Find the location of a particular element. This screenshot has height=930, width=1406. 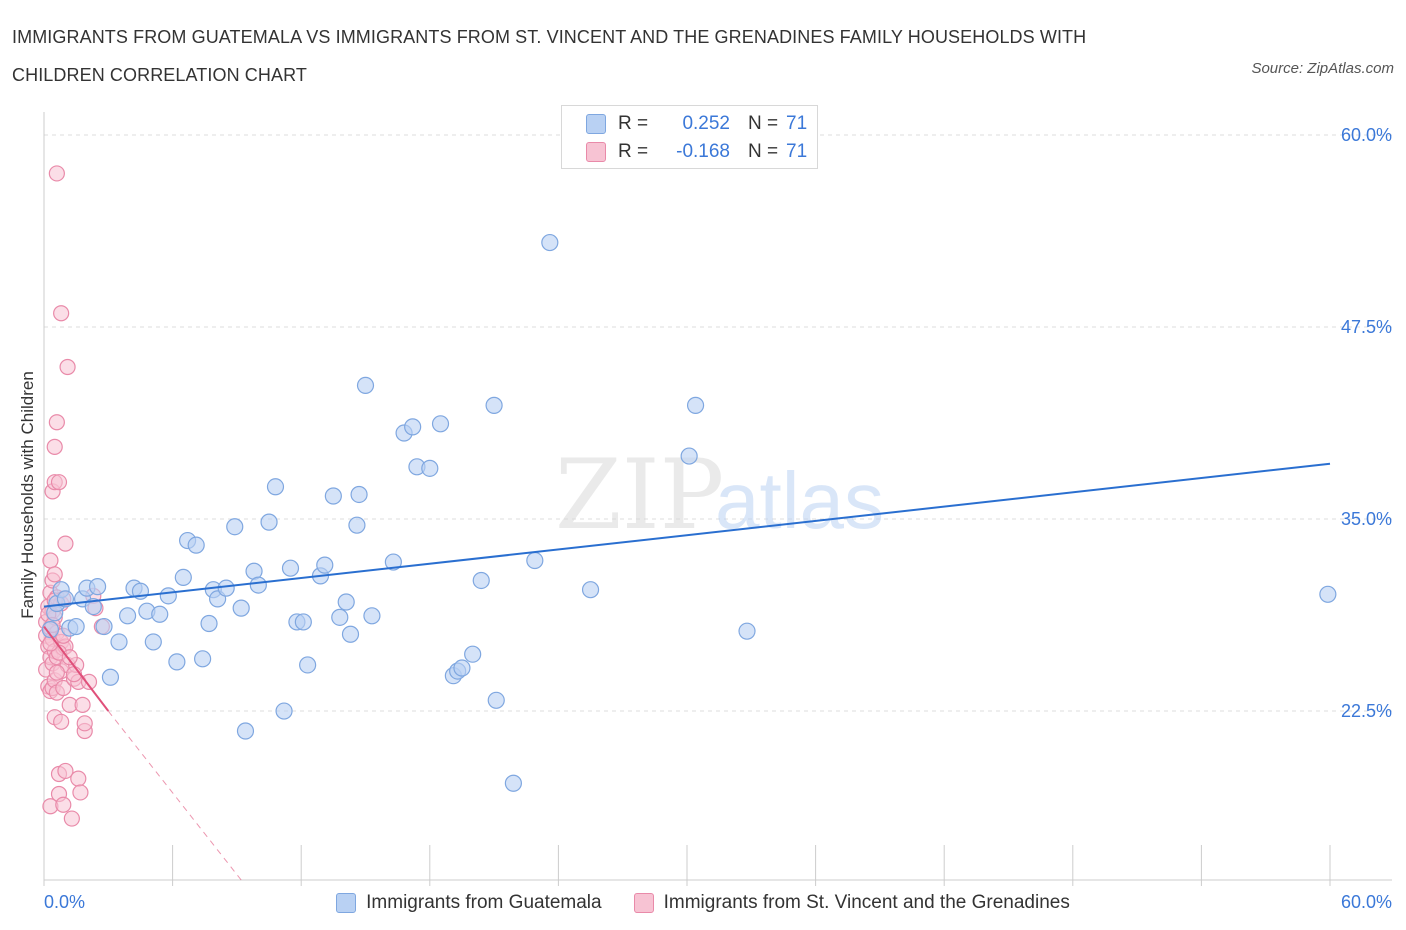

legend-item-guatemala: Immigrants from Guatemala is located at coordinates (469, 903).